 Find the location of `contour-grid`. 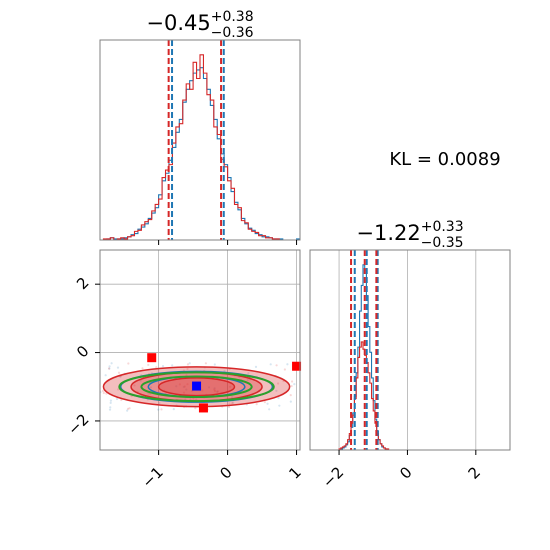

contour-grid is located at coordinates (200, 350).